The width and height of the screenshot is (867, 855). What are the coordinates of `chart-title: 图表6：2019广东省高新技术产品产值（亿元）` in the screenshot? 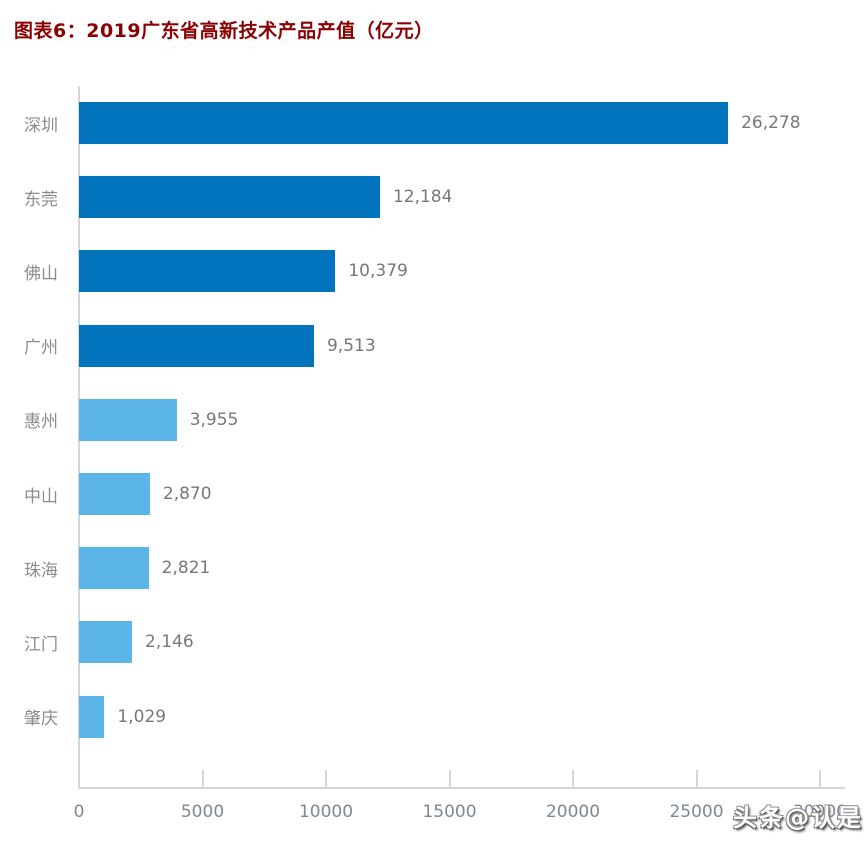 It's located at (224, 31).